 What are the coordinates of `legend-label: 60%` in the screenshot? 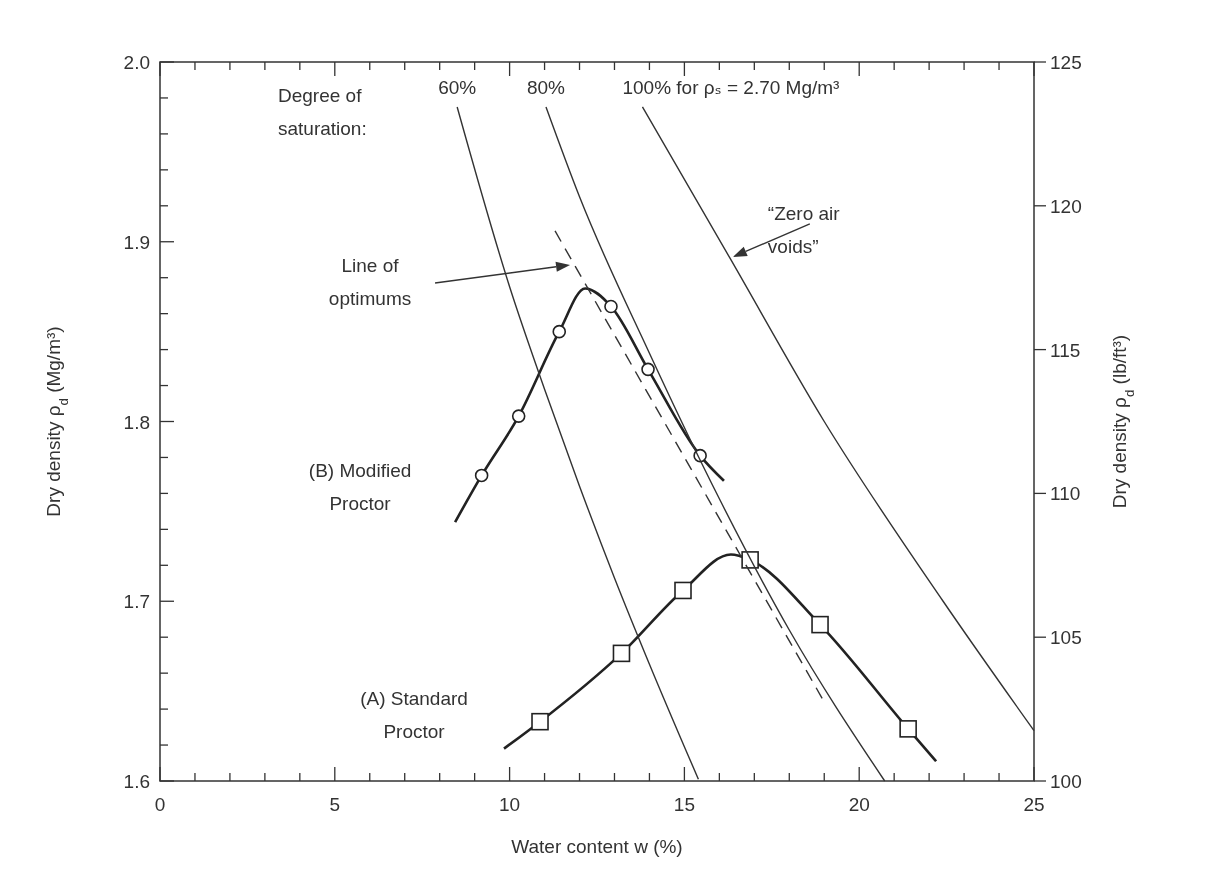 It's located at (457, 87).